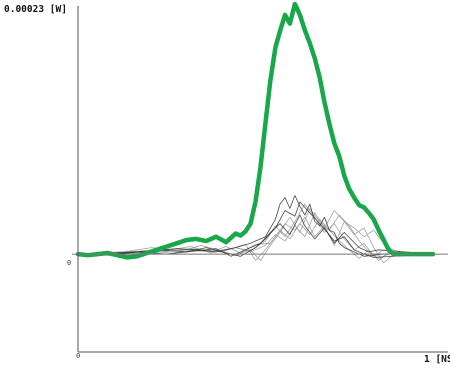 The image size is (450, 369). What do you see at coordinates (78, 356) in the screenshot?
I see `x-zero-tick-label: 0` at bounding box center [78, 356].